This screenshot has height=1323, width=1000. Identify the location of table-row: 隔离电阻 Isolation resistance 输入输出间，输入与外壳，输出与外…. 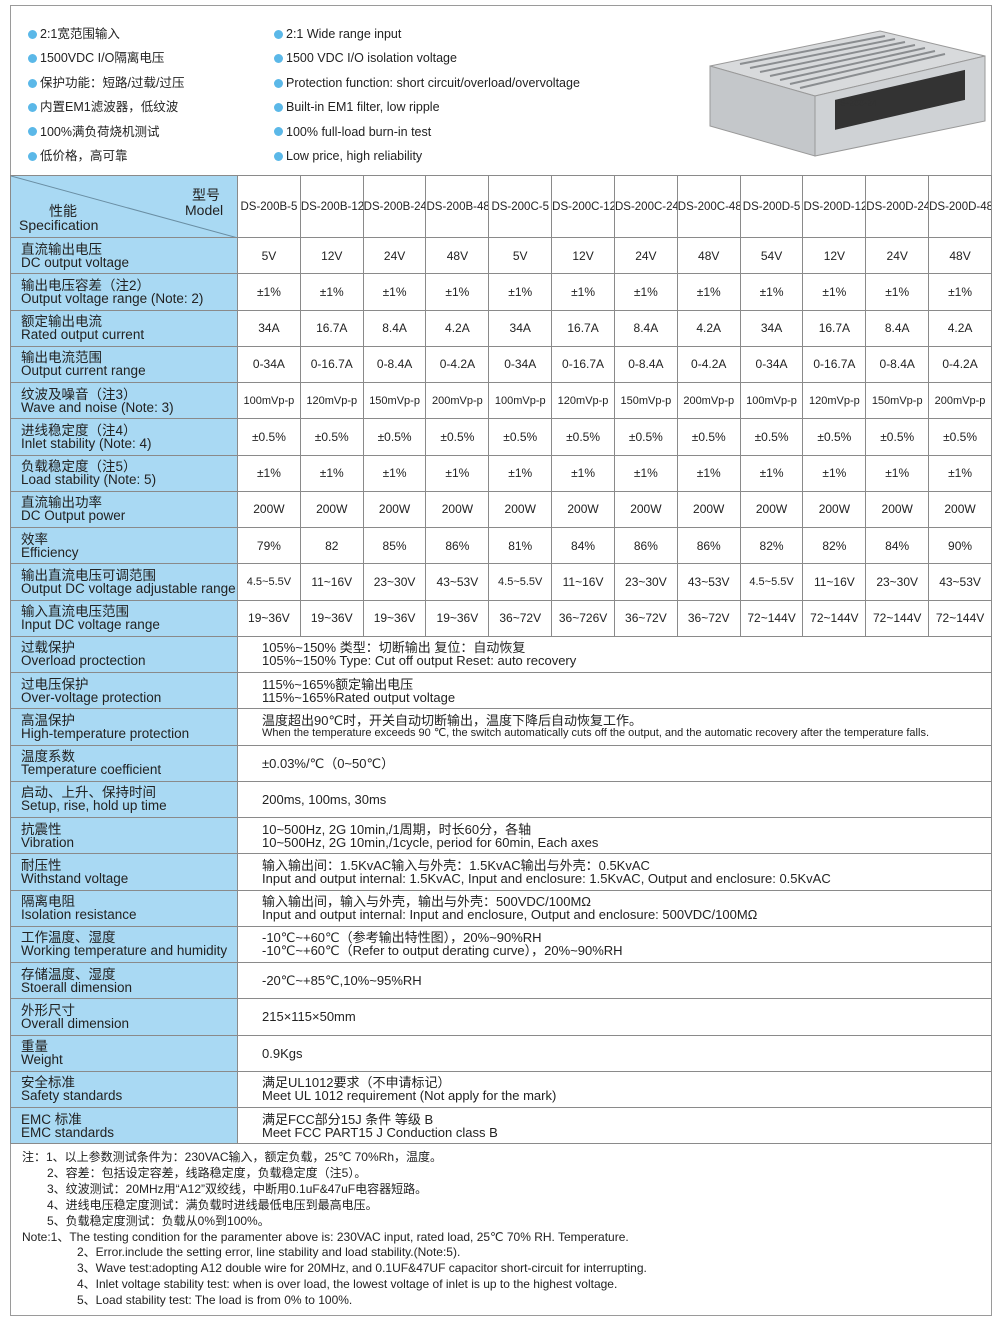
(501, 908).